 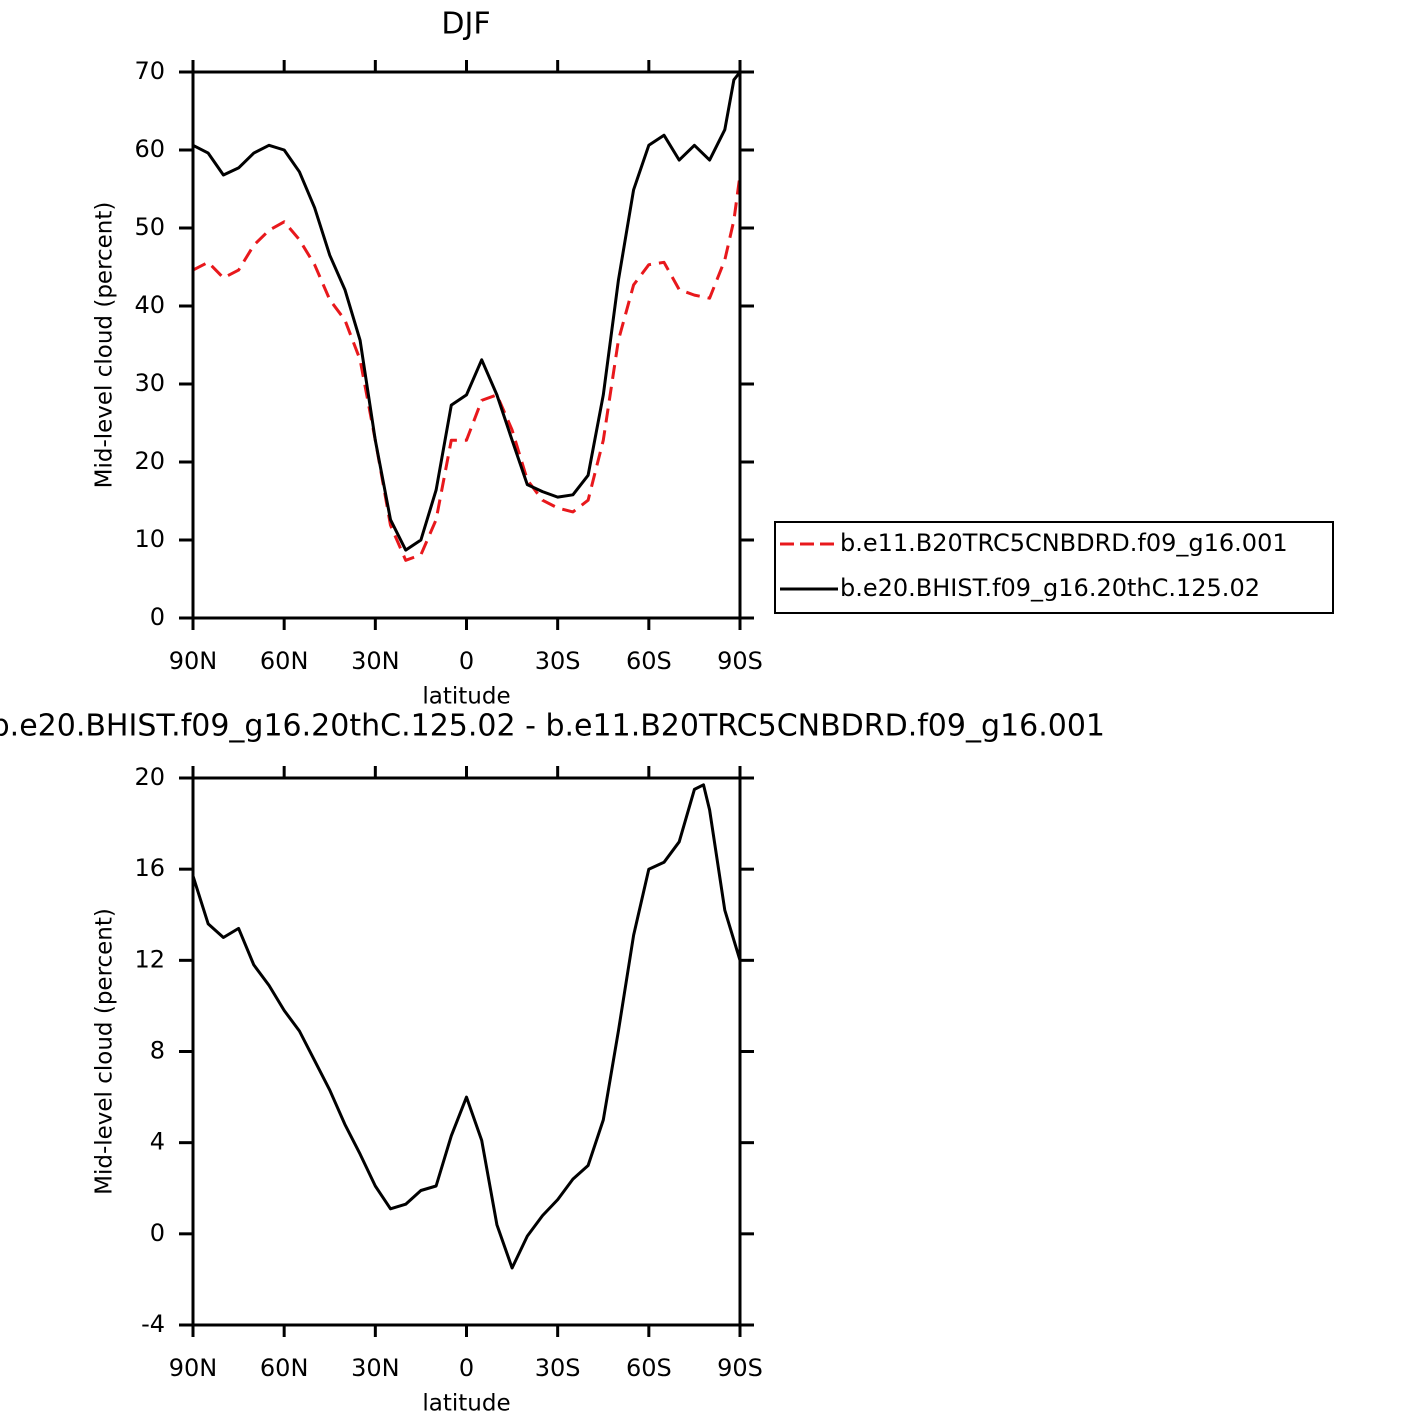 What do you see at coordinates (149, 71) in the screenshot?
I see `y-tick-label: 70` at bounding box center [149, 71].